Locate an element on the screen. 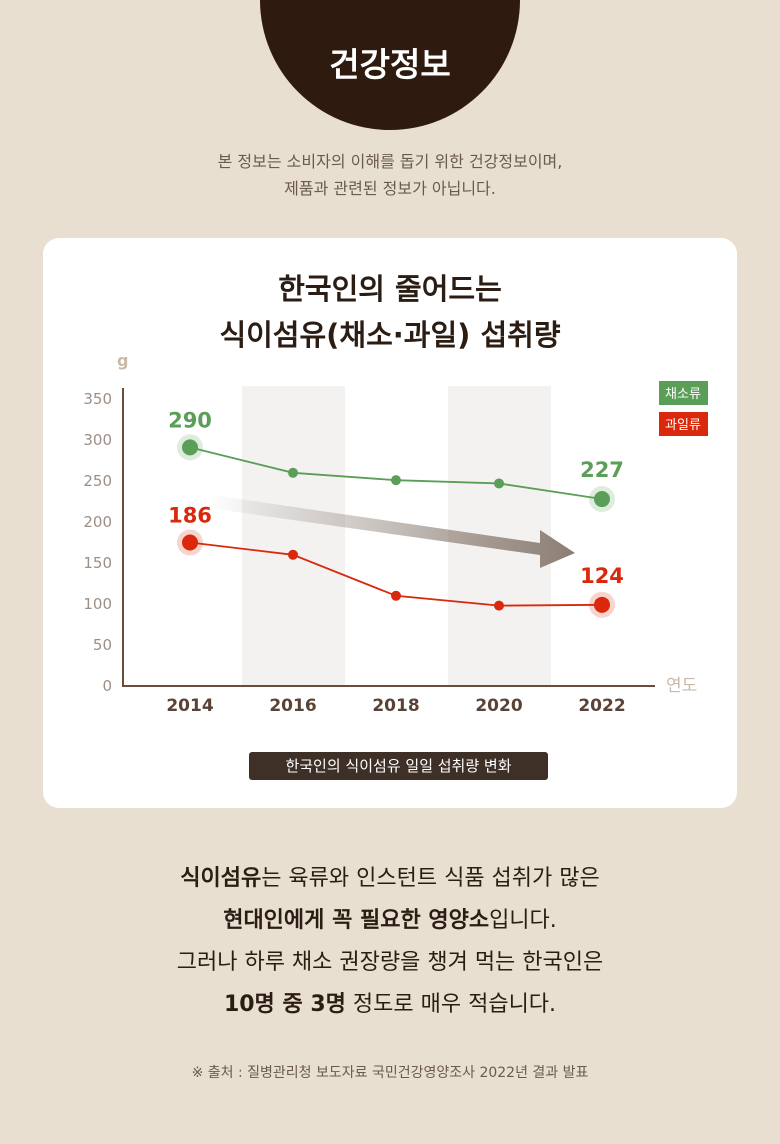  body-bold: 현대인에게 꼭 필요한 영양소 is located at coordinates (356, 920).